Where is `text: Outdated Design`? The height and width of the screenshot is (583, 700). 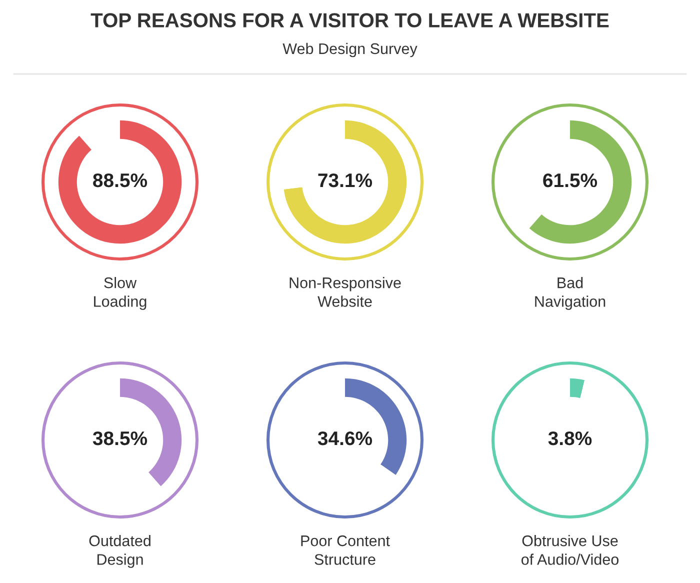
text: Outdated Design is located at coordinates (119, 551).